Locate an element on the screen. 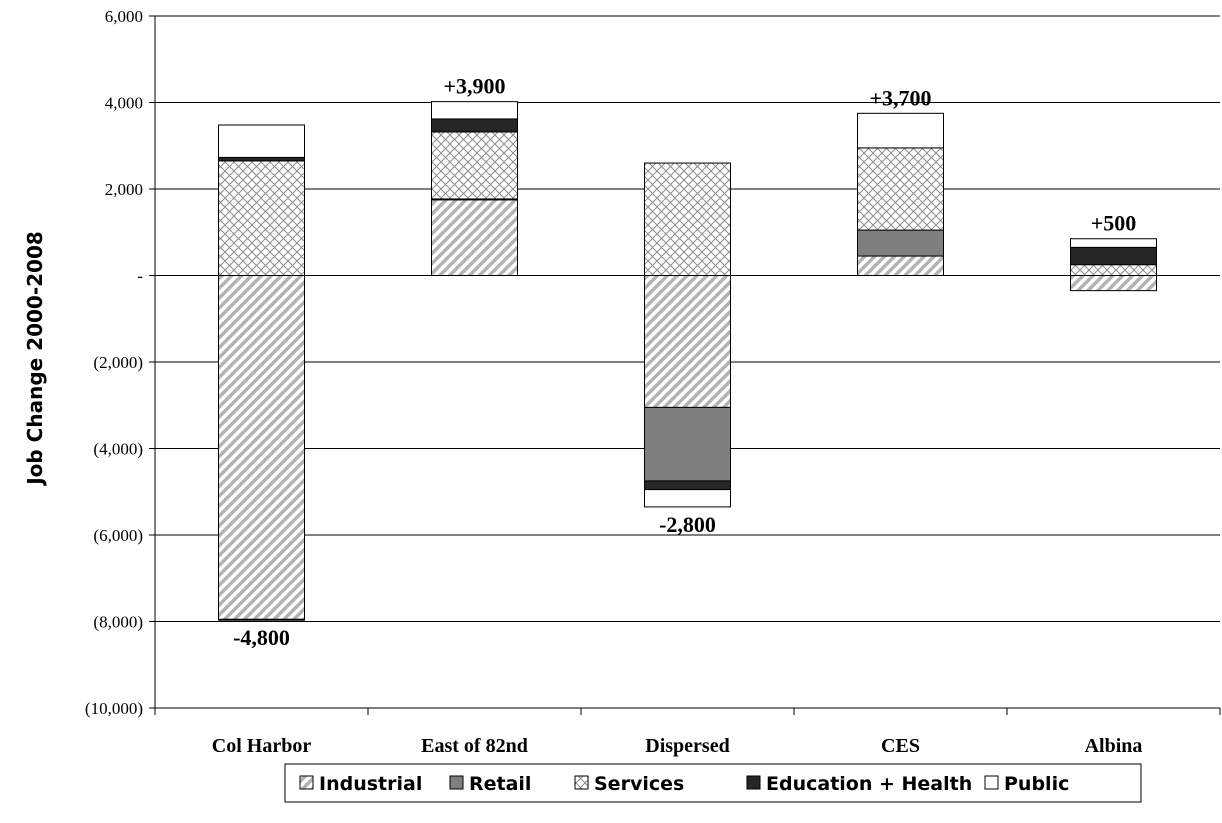 This screenshot has width=1222, height=823. legend-label: Education + Health is located at coordinates (869, 784).